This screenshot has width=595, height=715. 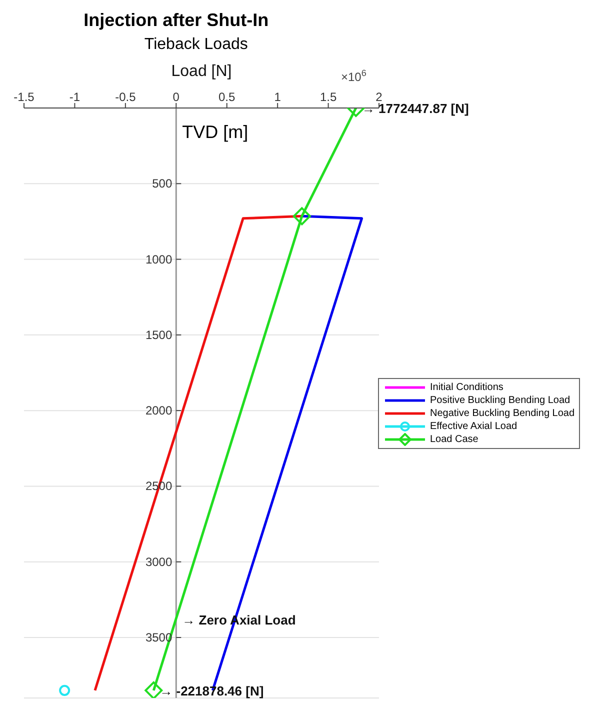 I want to click on y-tick-label: 3000, so click(x=158, y=561).